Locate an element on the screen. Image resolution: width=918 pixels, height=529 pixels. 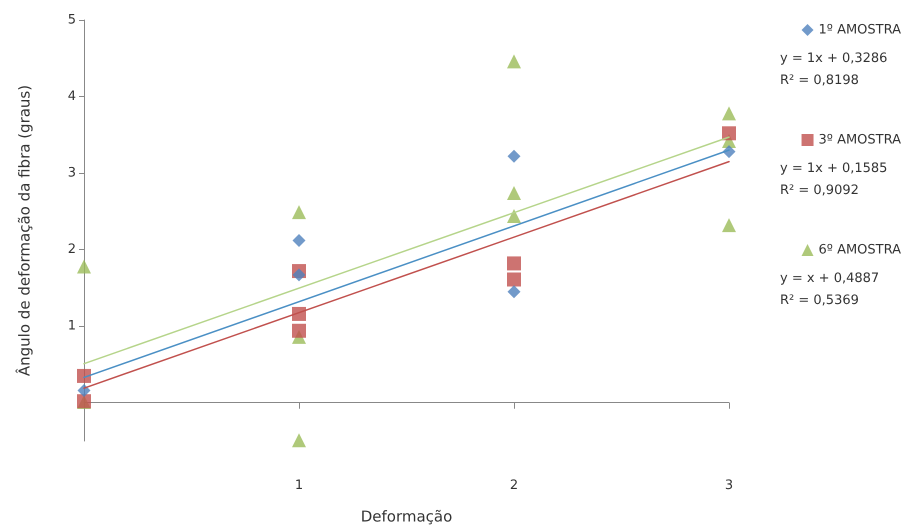
x-tick-label: 2 is located at coordinates (514, 485).